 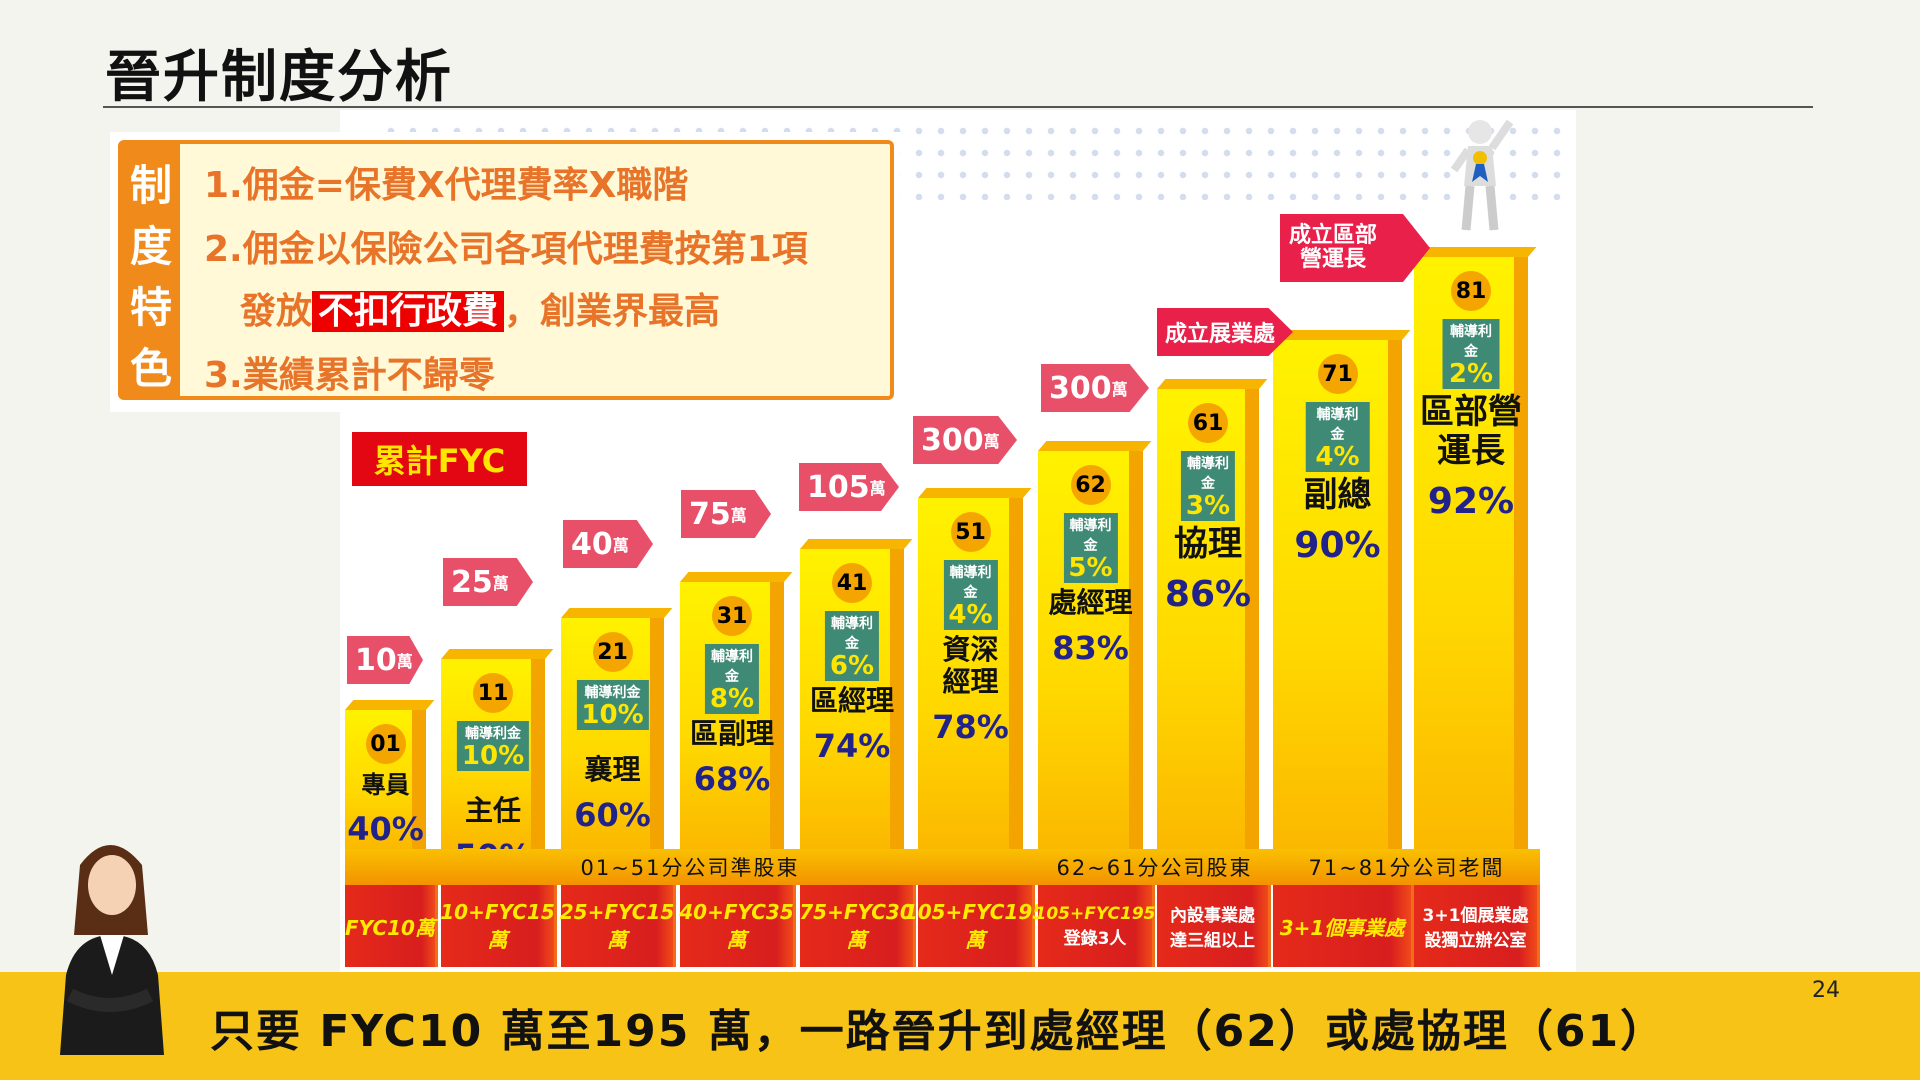 What do you see at coordinates (970, 666) in the screenshot?
I see `rank-title: 資深經理` at bounding box center [970, 666].